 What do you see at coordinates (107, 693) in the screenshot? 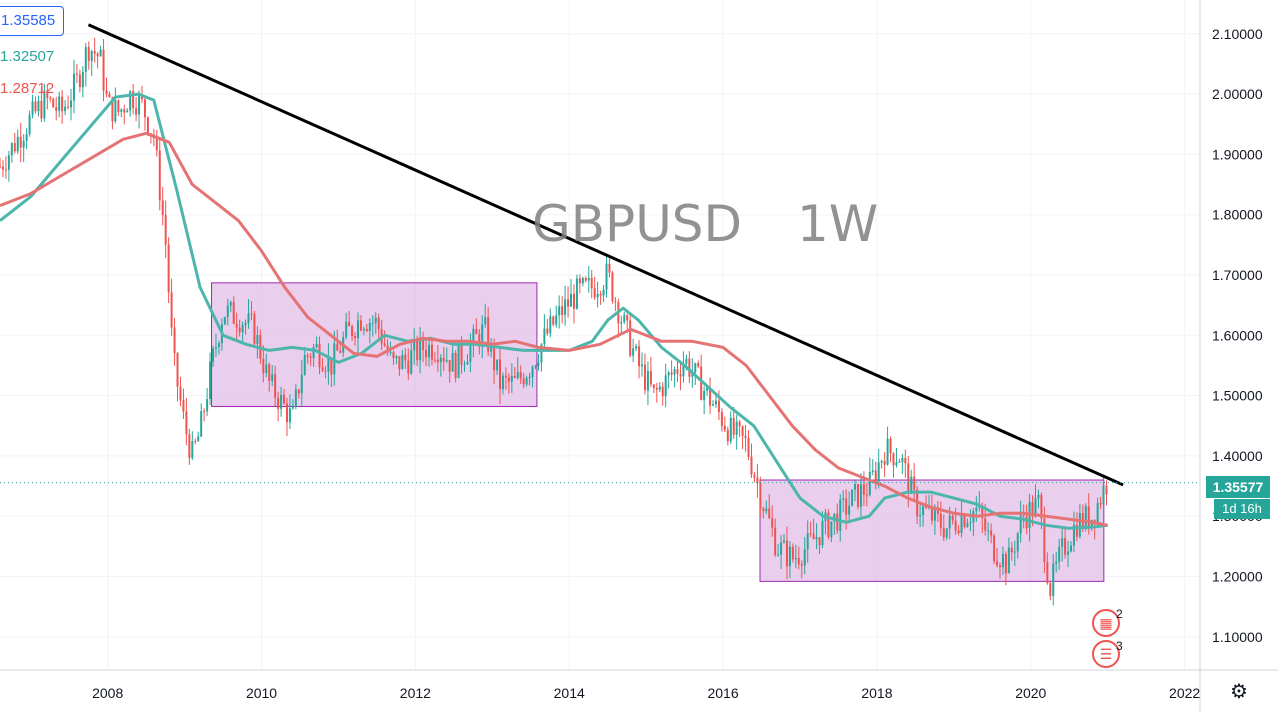
I see `x-tick-label: 2008` at bounding box center [107, 693].